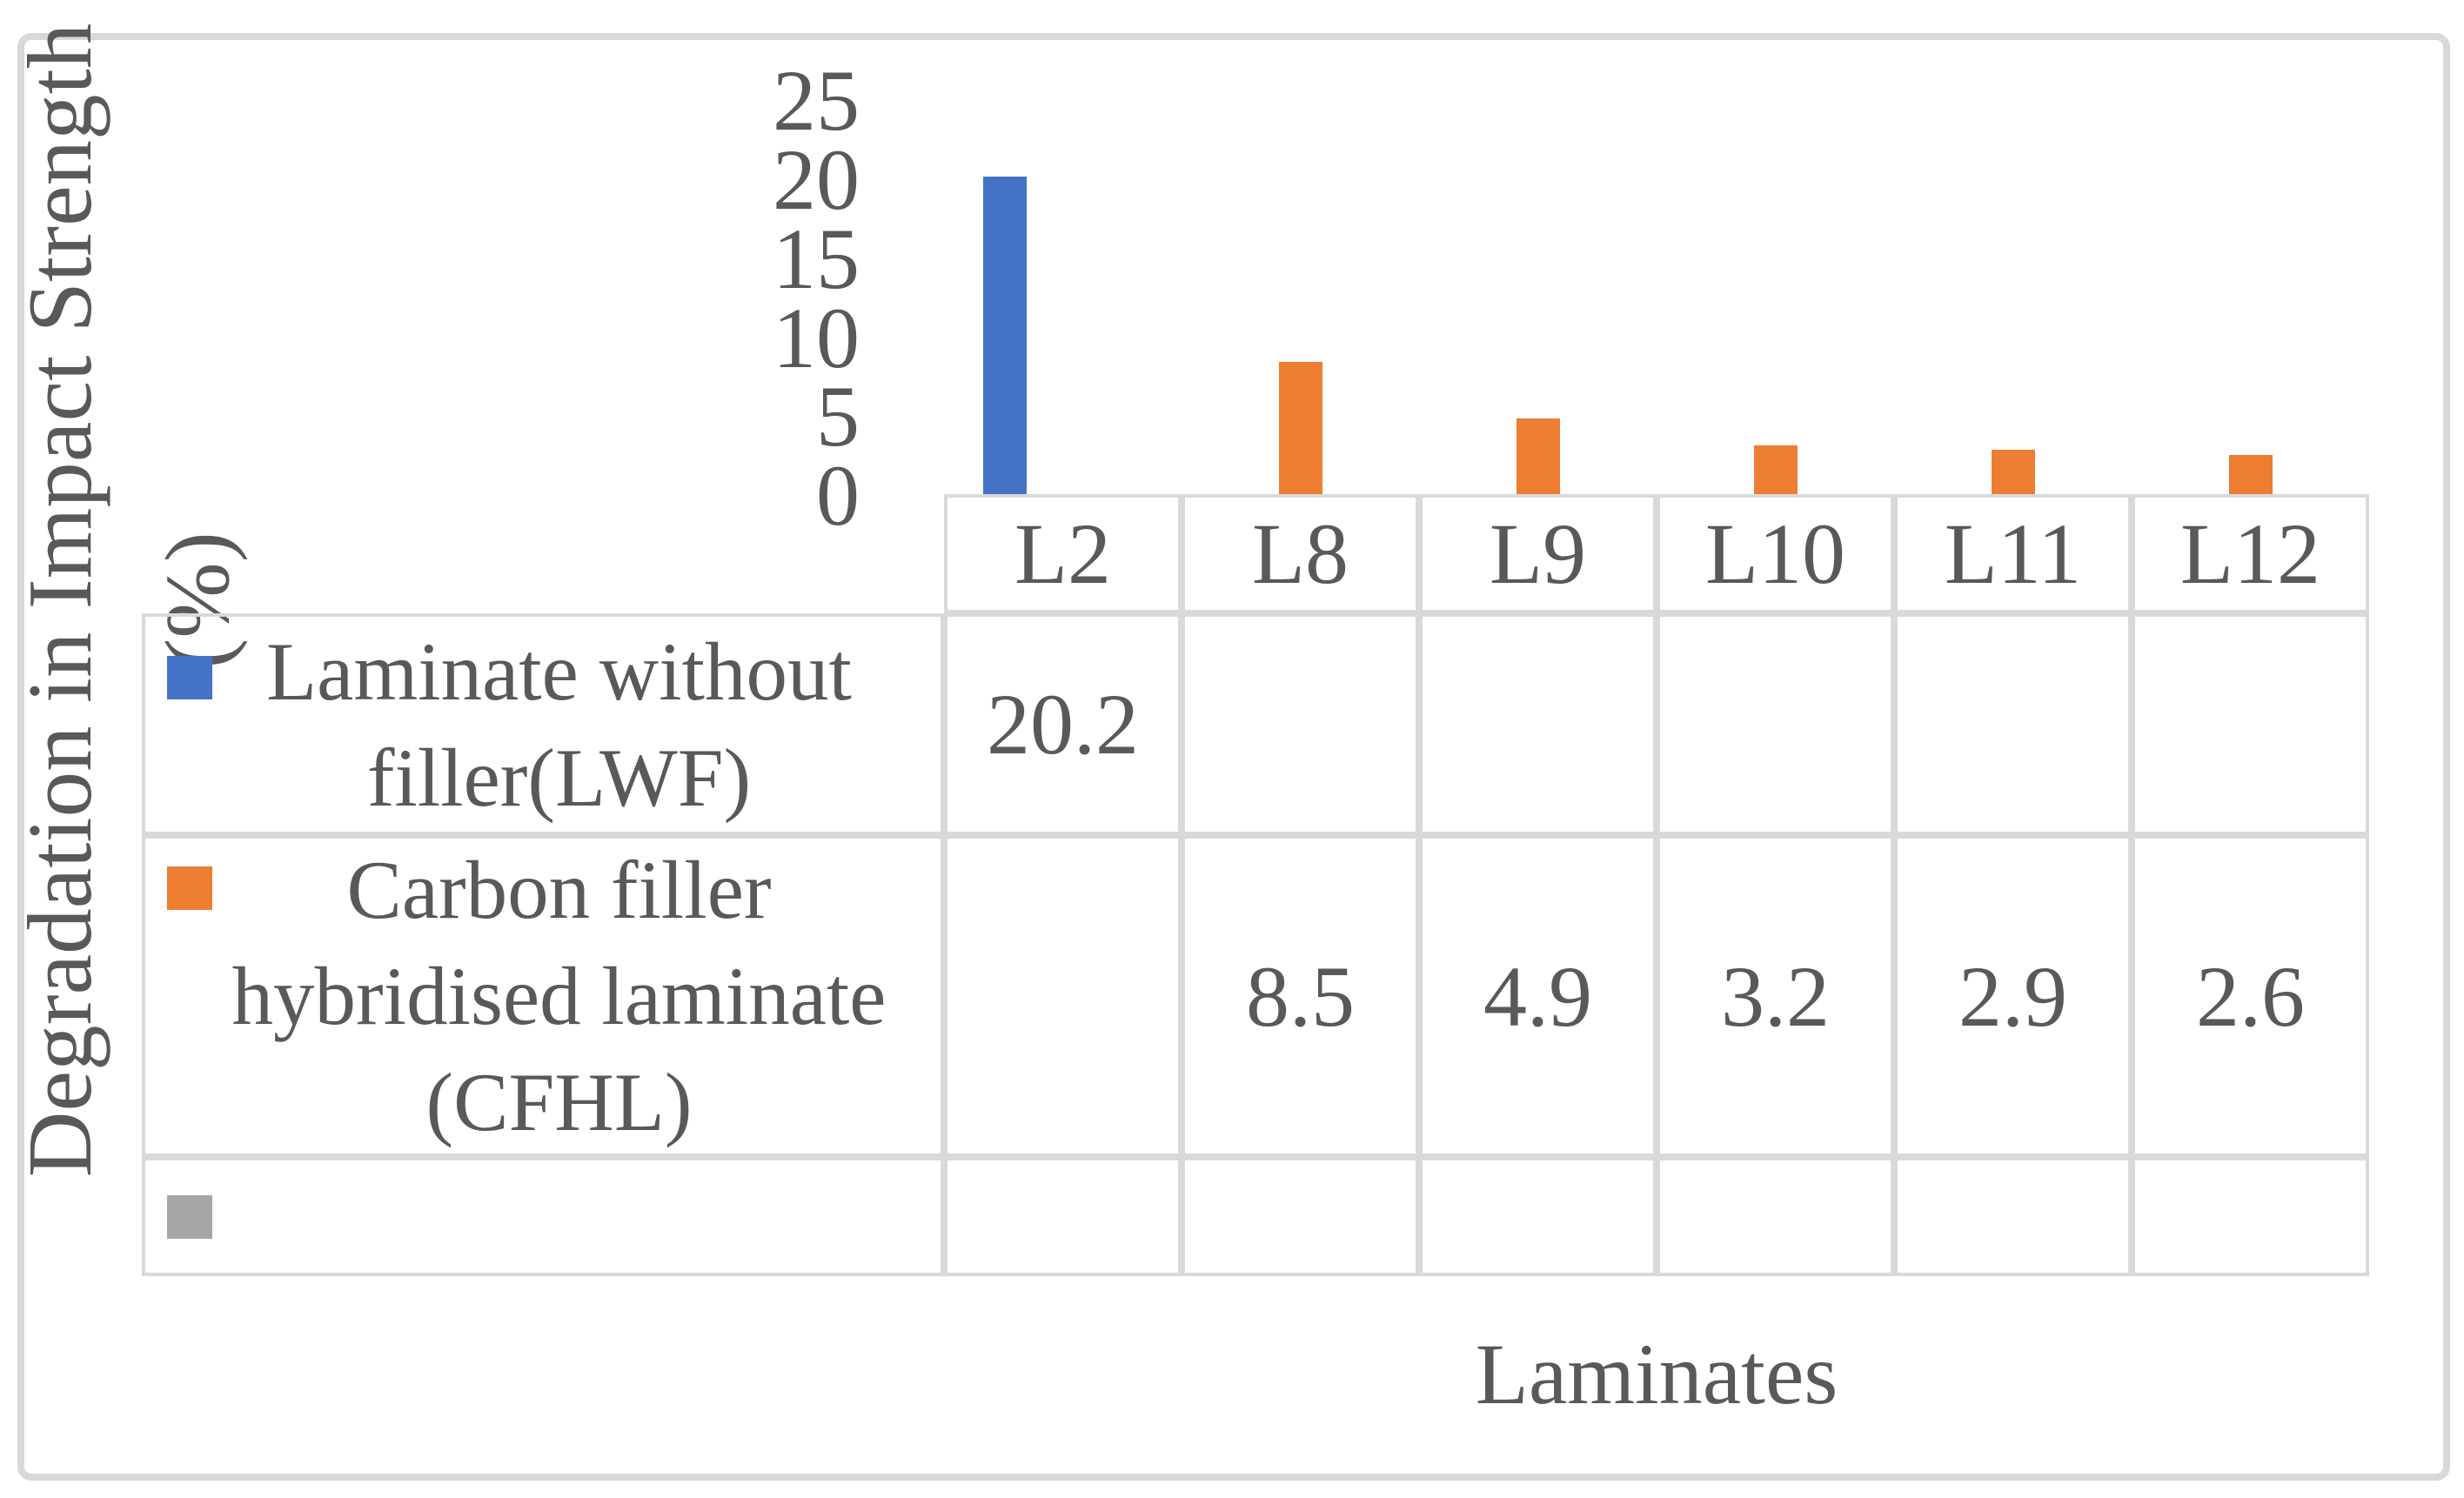 The width and height of the screenshot is (2464, 1498). Describe the element at coordinates (2013, 473) in the screenshot. I see `bar-l11-series2` at that location.